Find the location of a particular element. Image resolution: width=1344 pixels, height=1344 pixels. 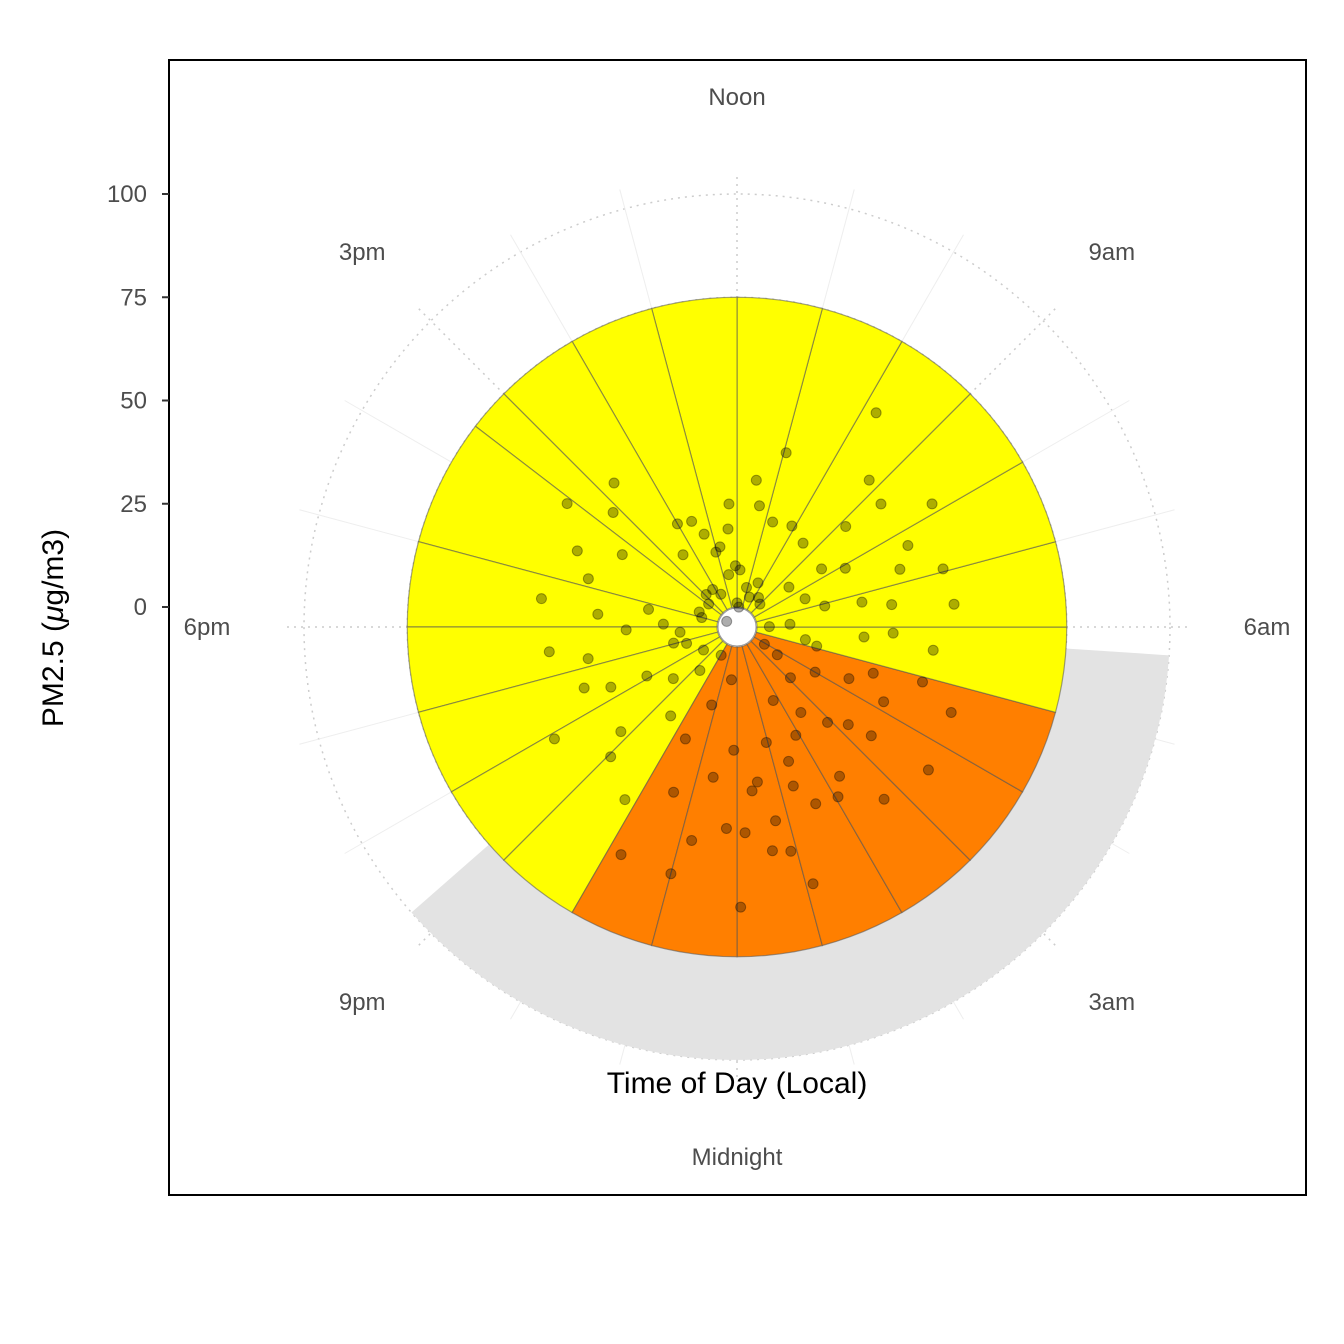

y-axis-title-prefix: PM2.5 ( is located at coordinates (53, 674).